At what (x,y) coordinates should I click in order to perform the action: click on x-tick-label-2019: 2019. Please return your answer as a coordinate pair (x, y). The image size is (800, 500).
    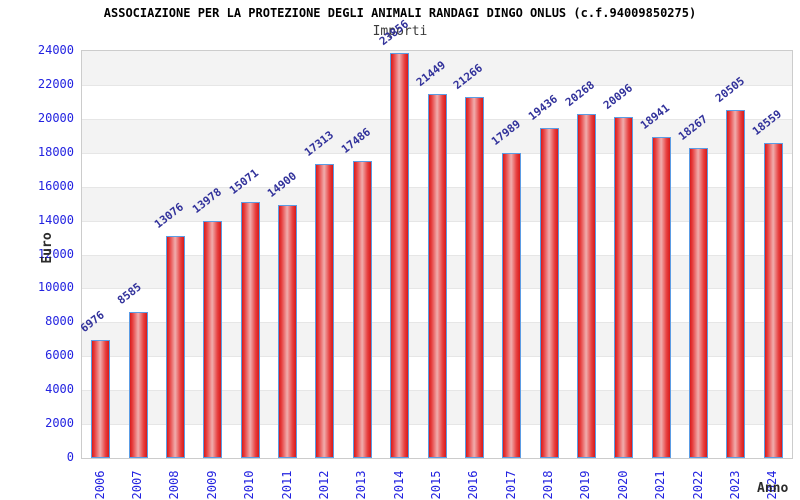
    Looking at the image, I should click on (585, 485).